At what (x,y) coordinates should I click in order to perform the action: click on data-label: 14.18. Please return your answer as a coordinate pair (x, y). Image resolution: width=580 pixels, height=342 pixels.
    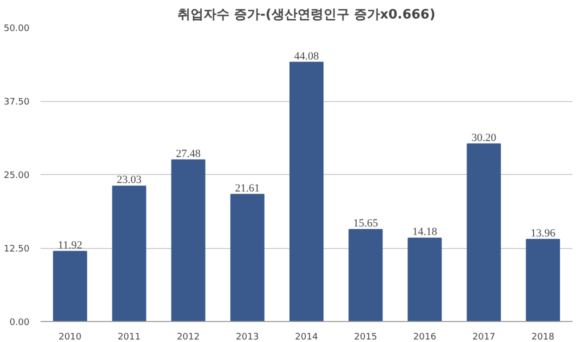
    Looking at the image, I should click on (425, 232).